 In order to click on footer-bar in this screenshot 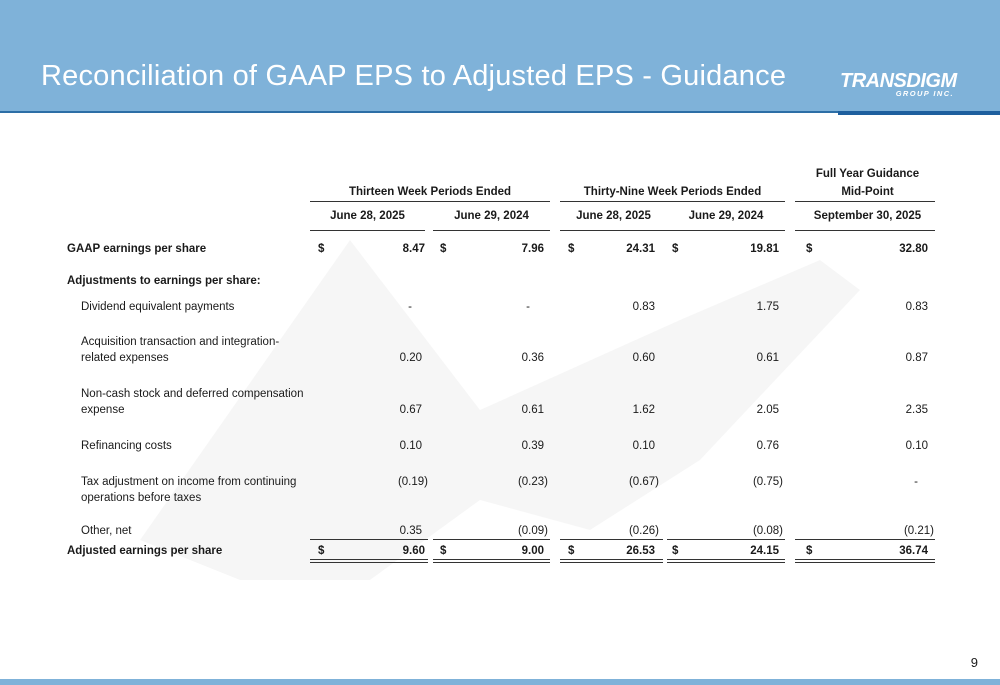, I will do `click(500, 682)`.